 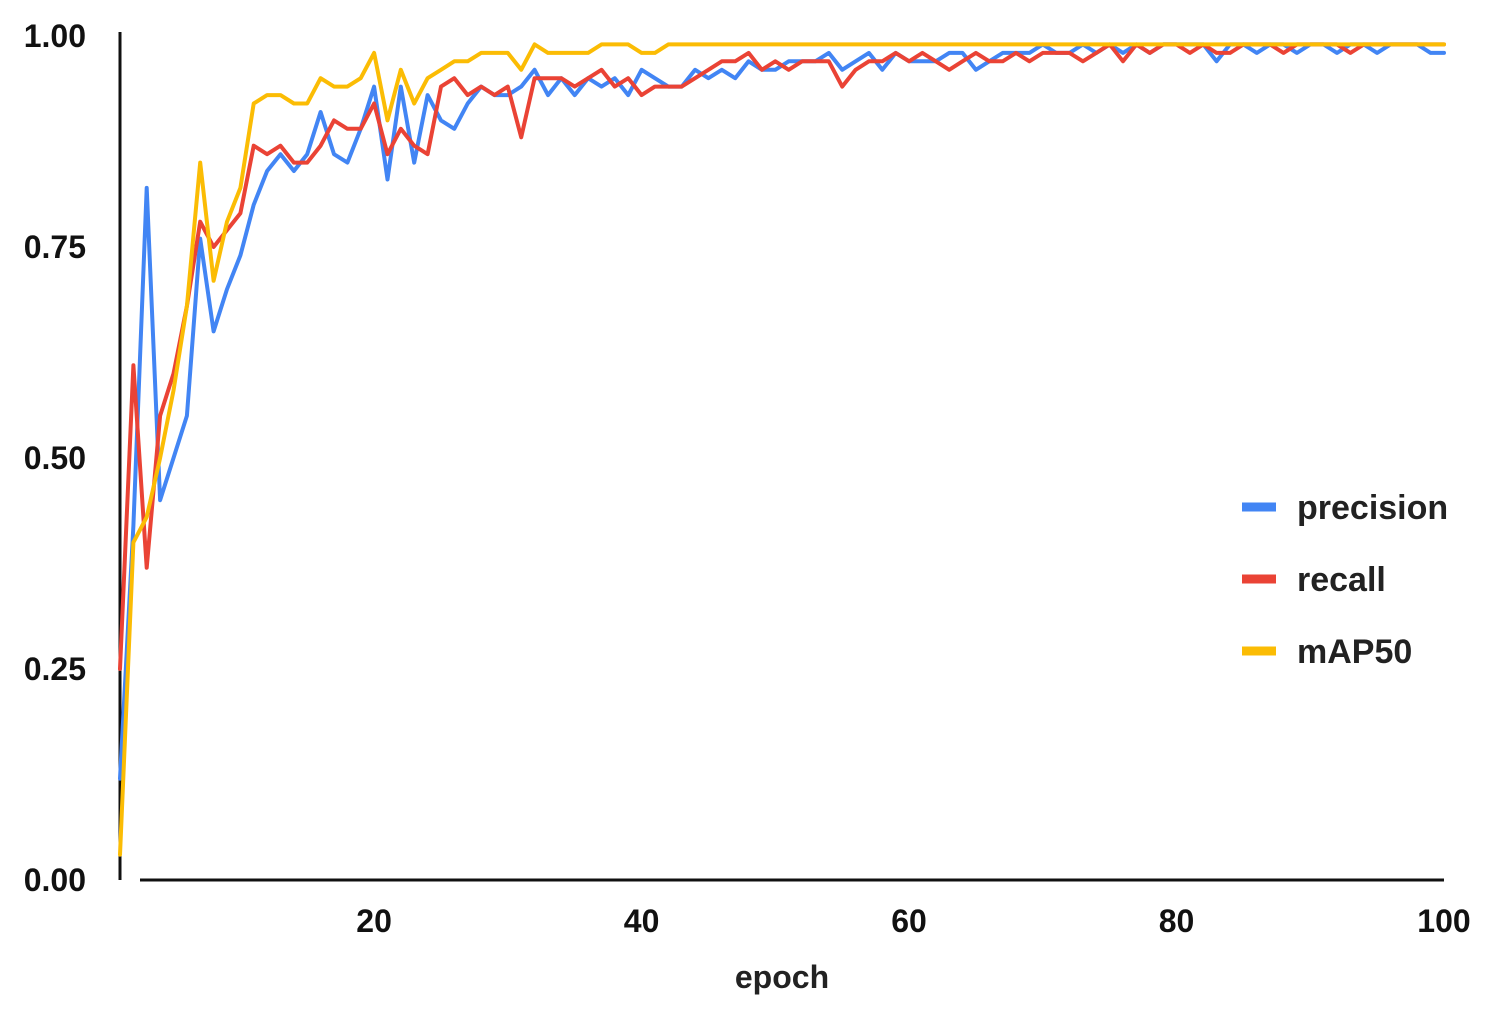 I want to click on x-tick-label: 100, so click(x=1443, y=921).